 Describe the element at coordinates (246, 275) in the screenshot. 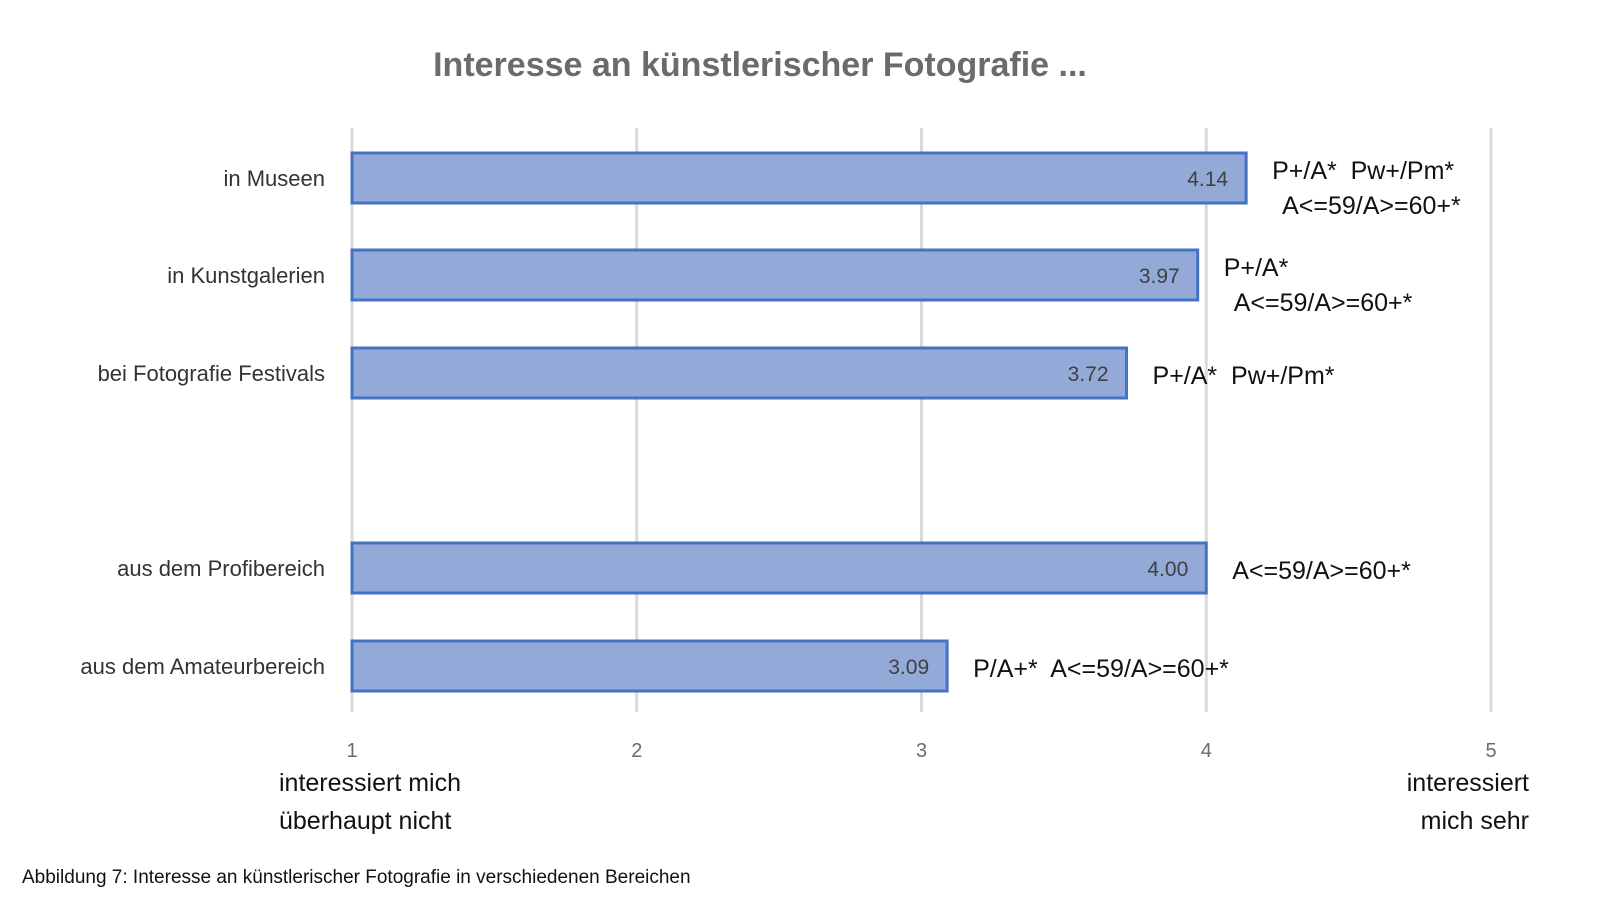

I see `category-label: in Kunstgalerien` at that location.